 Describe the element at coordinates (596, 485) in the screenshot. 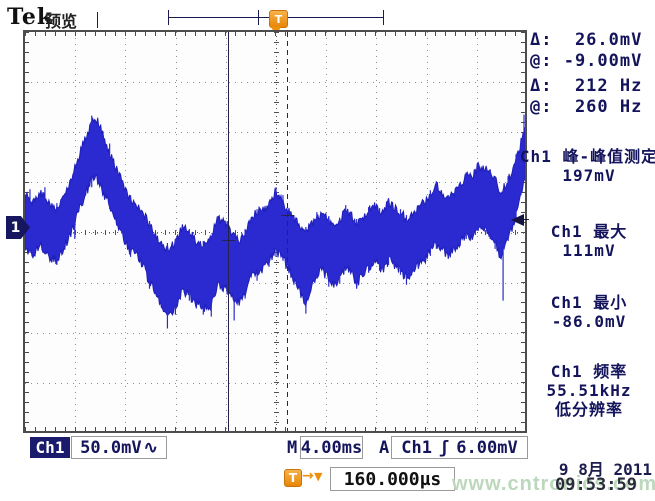

I see `time-readout: 09:53:59` at that location.